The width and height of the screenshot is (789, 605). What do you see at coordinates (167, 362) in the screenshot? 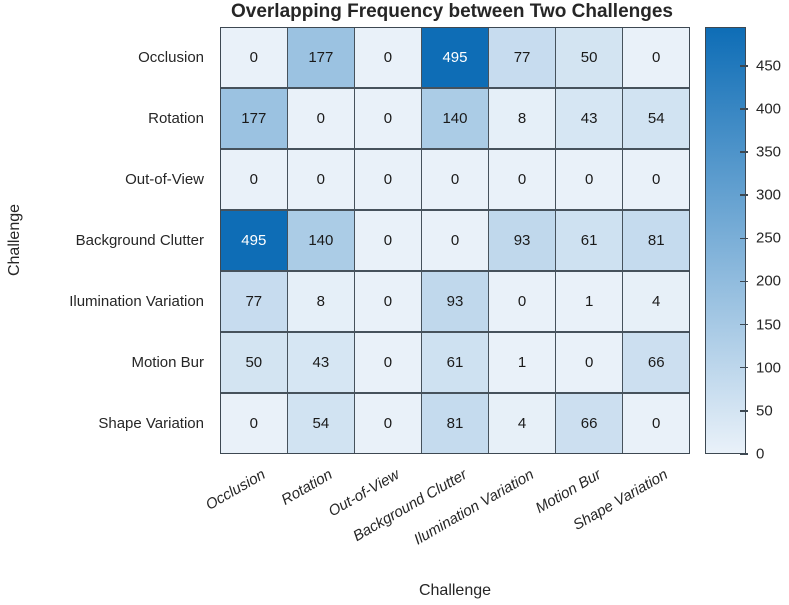
I see `y-tick-label: Motion Bur` at bounding box center [167, 362].